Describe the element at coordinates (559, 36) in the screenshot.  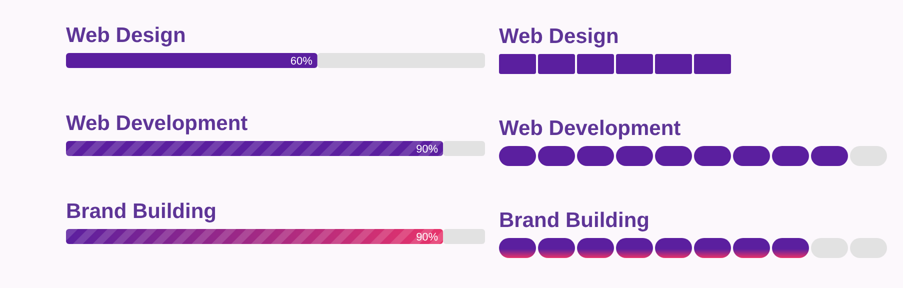
I see `y-tick-label: Web Design` at that location.